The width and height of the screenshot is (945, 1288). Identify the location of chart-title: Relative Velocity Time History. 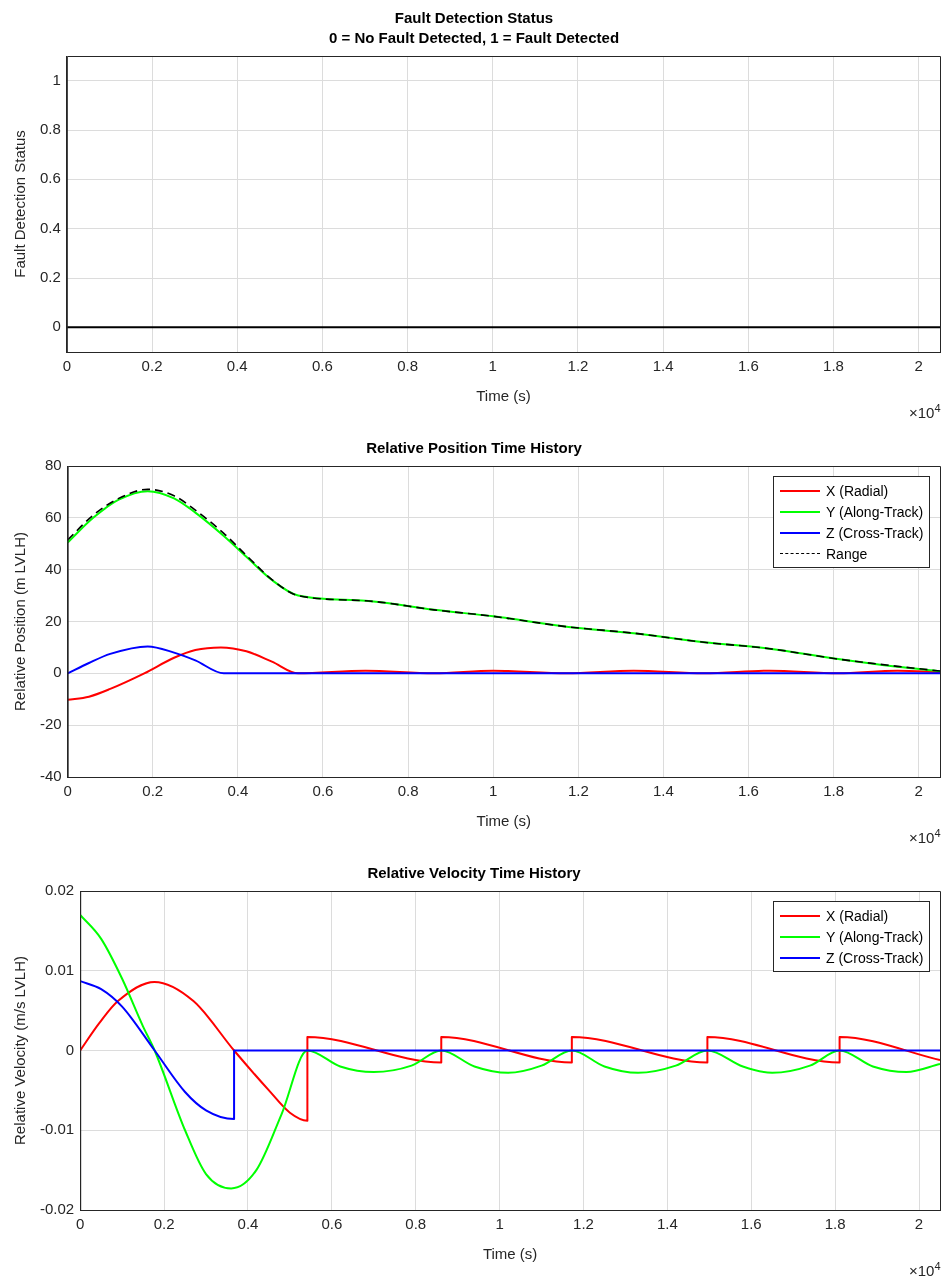
(474, 873).